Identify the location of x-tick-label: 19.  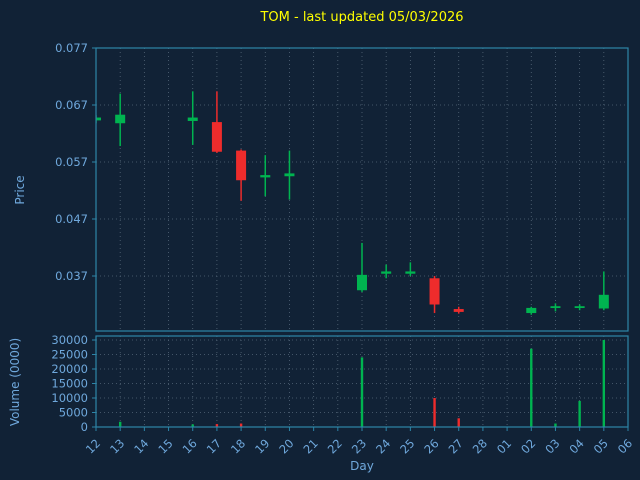
(262, 446).